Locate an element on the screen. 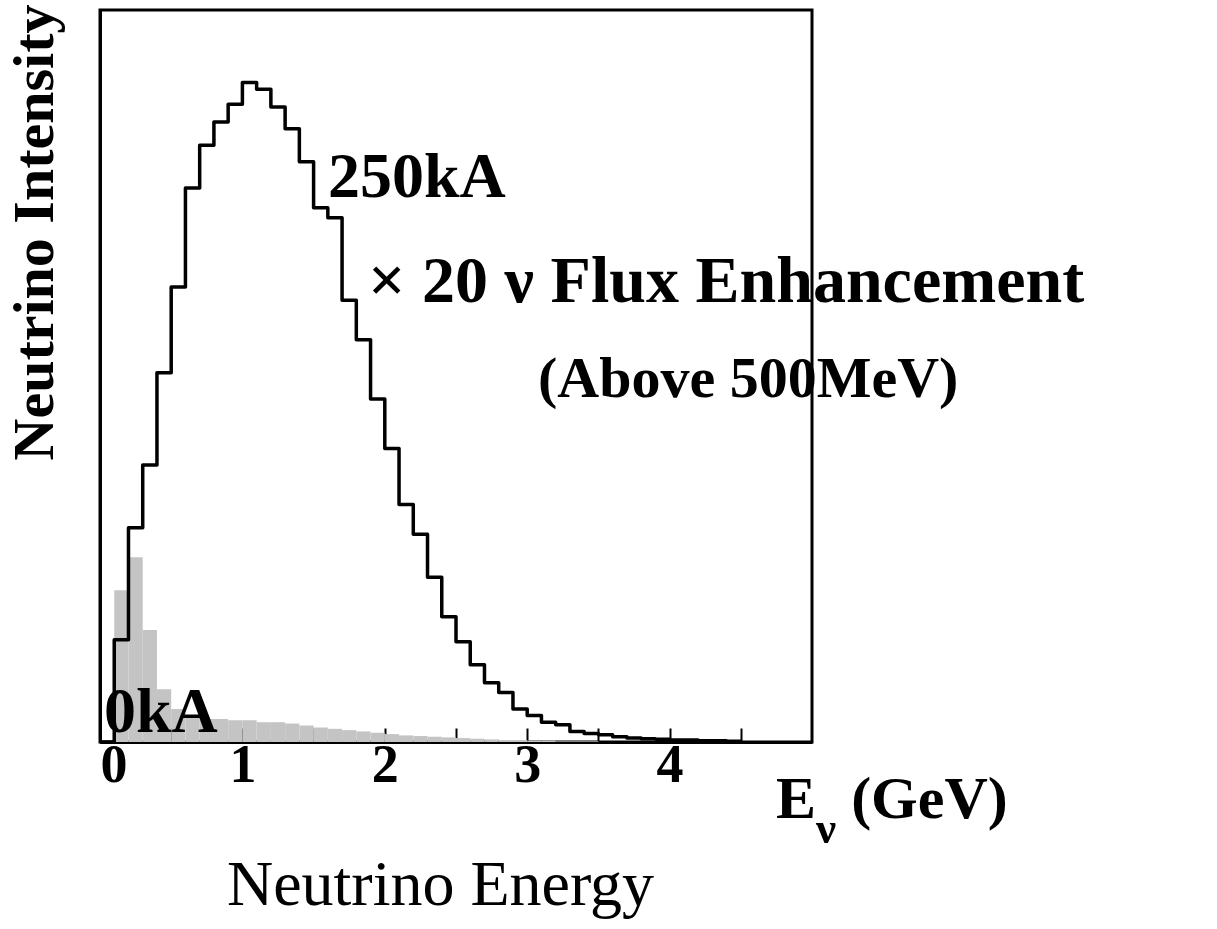 The image size is (1217, 929). x-tick-label: 2 is located at coordinates (385, 763).